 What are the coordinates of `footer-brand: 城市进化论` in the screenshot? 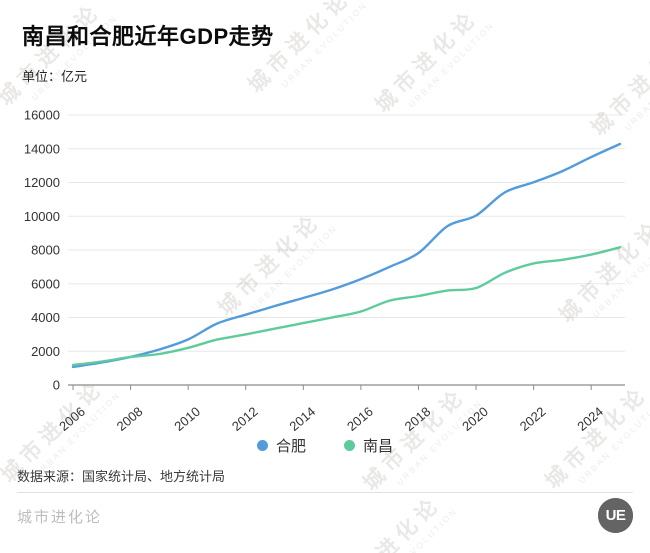 It's located at (60, 517).